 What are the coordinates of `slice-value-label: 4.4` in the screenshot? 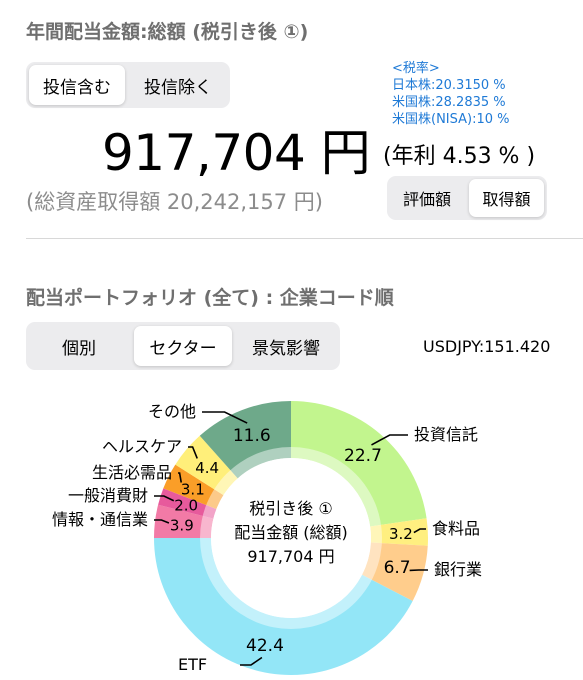 It's located at (207, 468).